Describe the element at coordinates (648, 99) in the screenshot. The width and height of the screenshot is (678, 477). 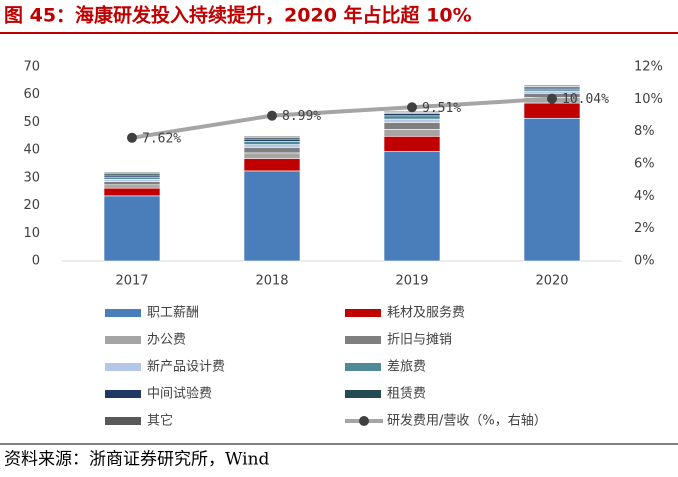
I see `y2-tick-label: 10%` at that location.